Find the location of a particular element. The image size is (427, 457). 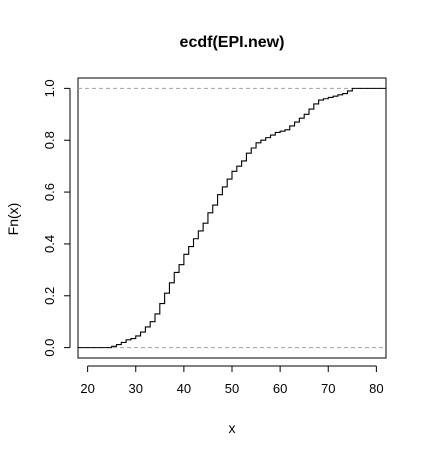

x-tick-label: 20 is located at coordinates (87, 388).